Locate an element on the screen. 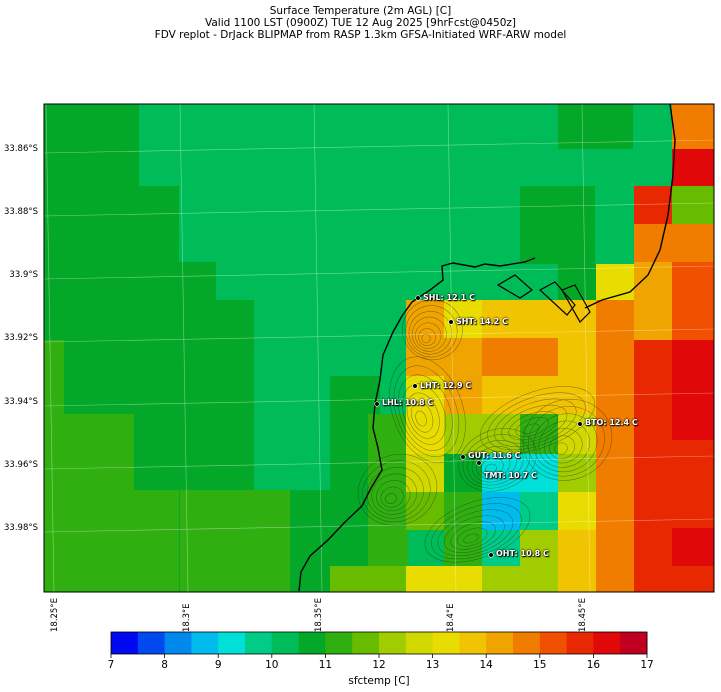  colorbar-tick-label: 10 is located at coordinates (272, 665).